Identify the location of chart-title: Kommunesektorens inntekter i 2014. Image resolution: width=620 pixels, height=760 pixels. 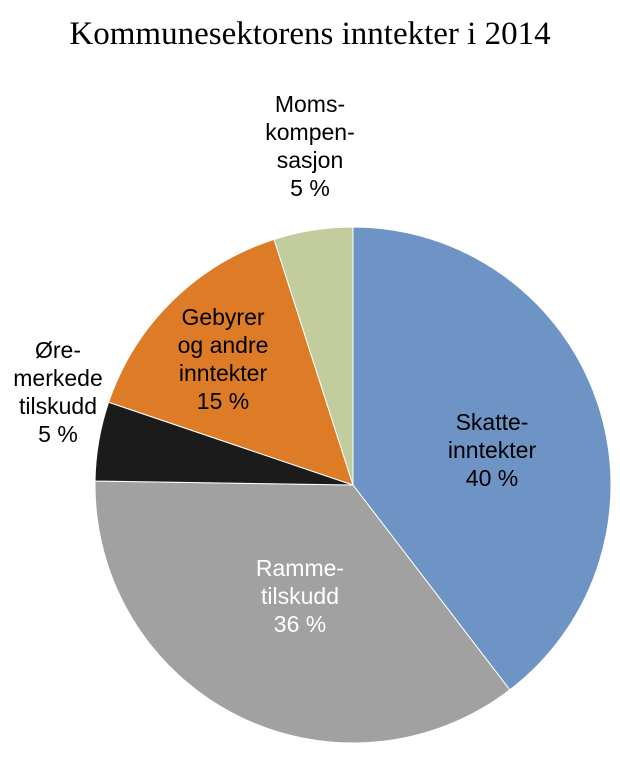
(310, 34).